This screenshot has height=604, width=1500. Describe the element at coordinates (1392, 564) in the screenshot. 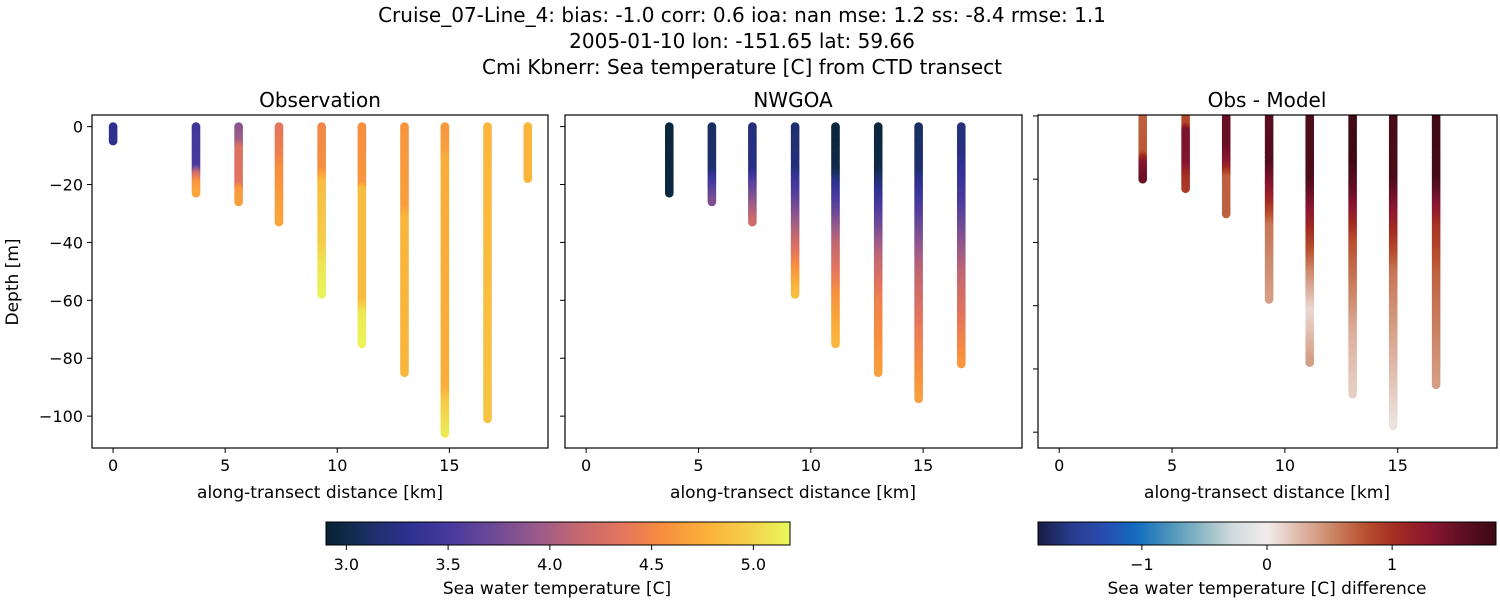

I see `colorbar-tick-label: 1` at that location.